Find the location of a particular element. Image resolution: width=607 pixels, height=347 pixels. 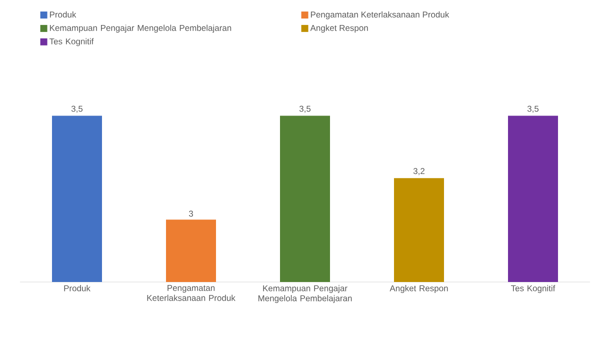

x-tick-label: Pengamatan Keterlaksanaan Produk is located at coordinates (191, 293).